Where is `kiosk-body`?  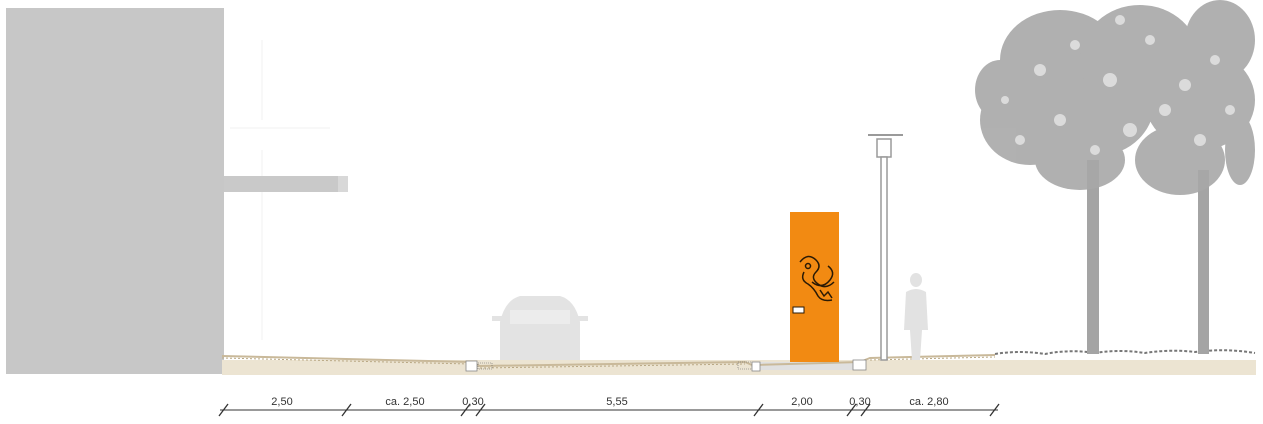 kiosk-body is located at coordinates (814, 287).